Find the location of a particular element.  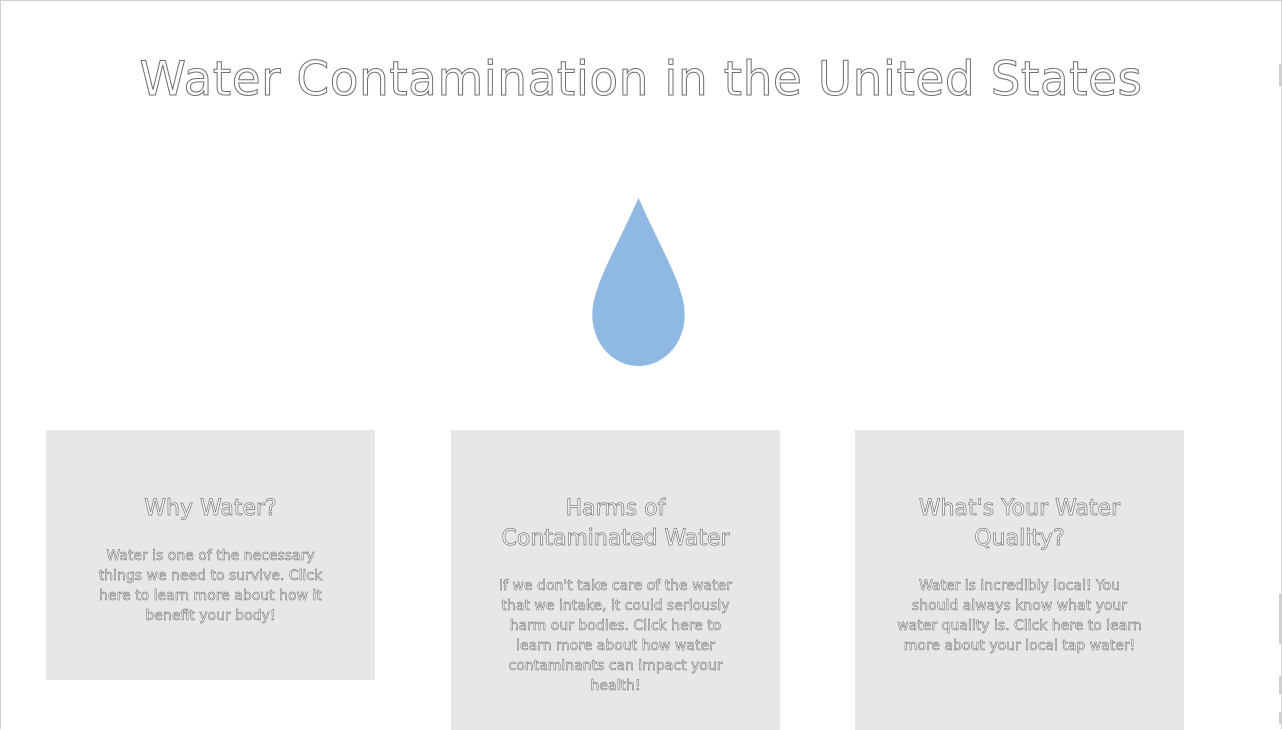

water-drop-icon is located at coordinates (638, 281).